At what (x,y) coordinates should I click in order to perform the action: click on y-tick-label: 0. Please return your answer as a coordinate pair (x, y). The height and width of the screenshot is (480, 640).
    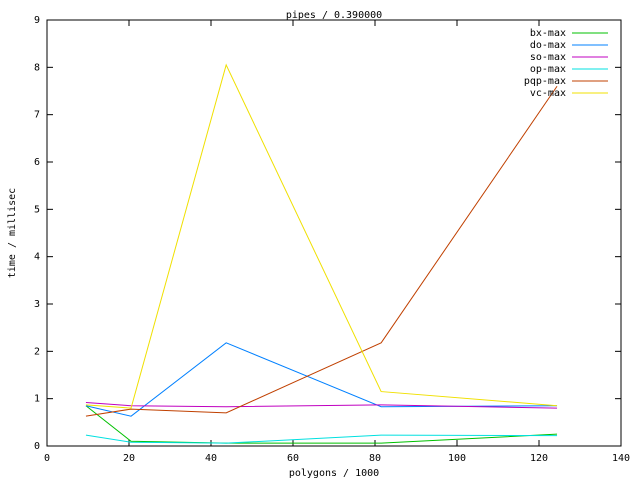
    Looking at the image, I should click on (37, 446).